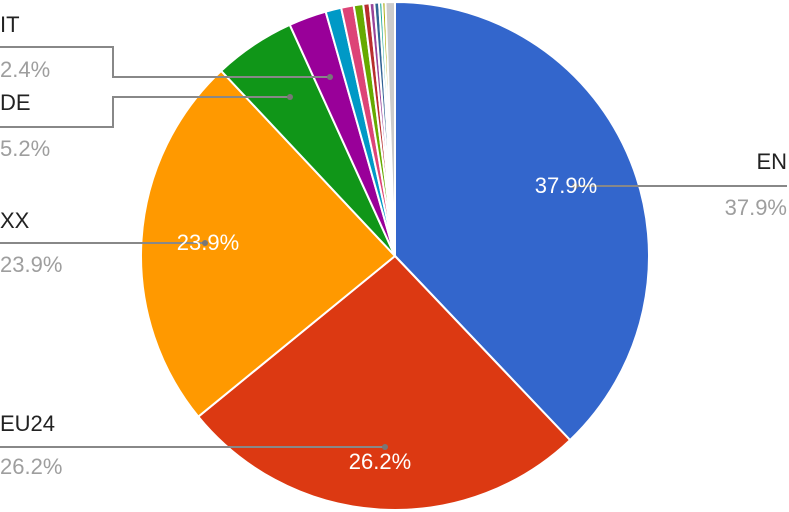 The image size is (789, 512). What do you see at coordinates (15, 220) in the screenshot?
I see `legend-label: XX` at bounding box center [15, 220].